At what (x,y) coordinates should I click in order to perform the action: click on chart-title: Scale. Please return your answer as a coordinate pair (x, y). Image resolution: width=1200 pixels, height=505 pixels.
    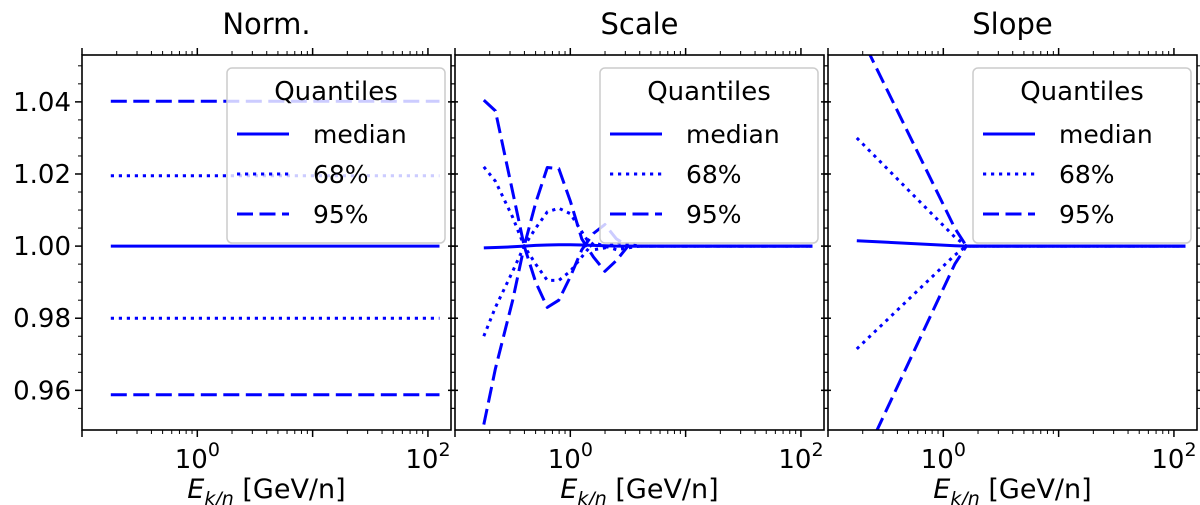
    Looking at the image, I should click on (639, 24).